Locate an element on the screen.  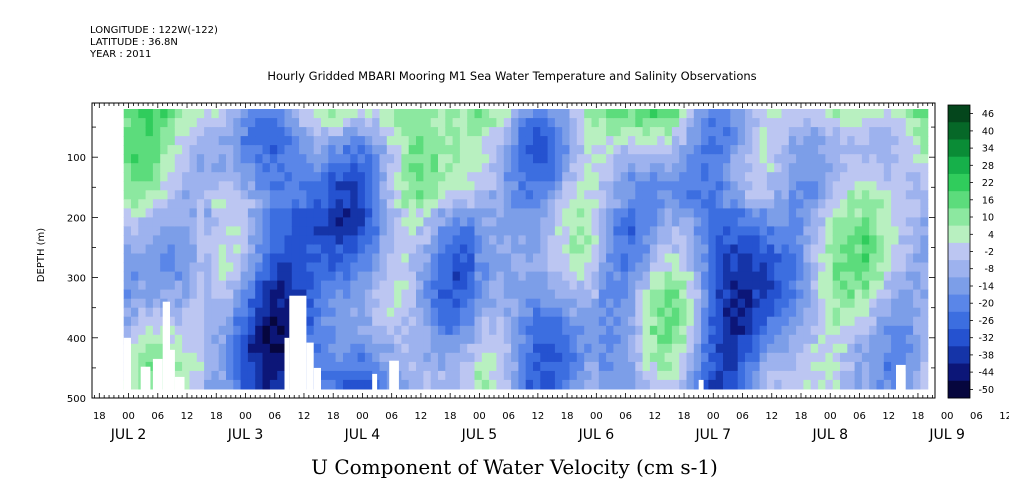
colorbar-swatch is located at coordinates (959, 234).